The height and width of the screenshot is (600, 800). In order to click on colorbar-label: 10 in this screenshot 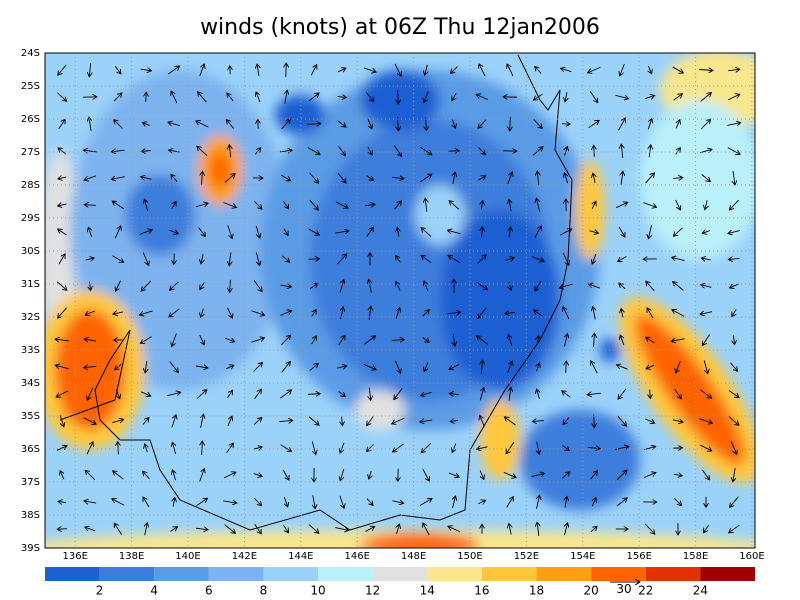, I will do `click(317, 591)`.